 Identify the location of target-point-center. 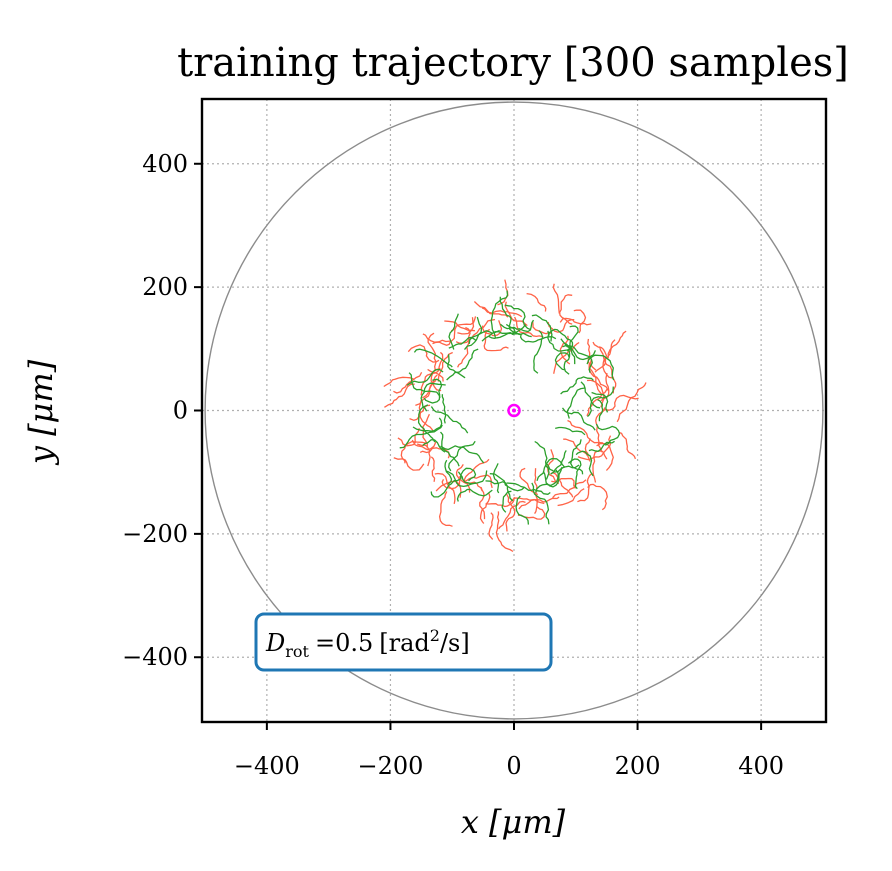
(514, 410).